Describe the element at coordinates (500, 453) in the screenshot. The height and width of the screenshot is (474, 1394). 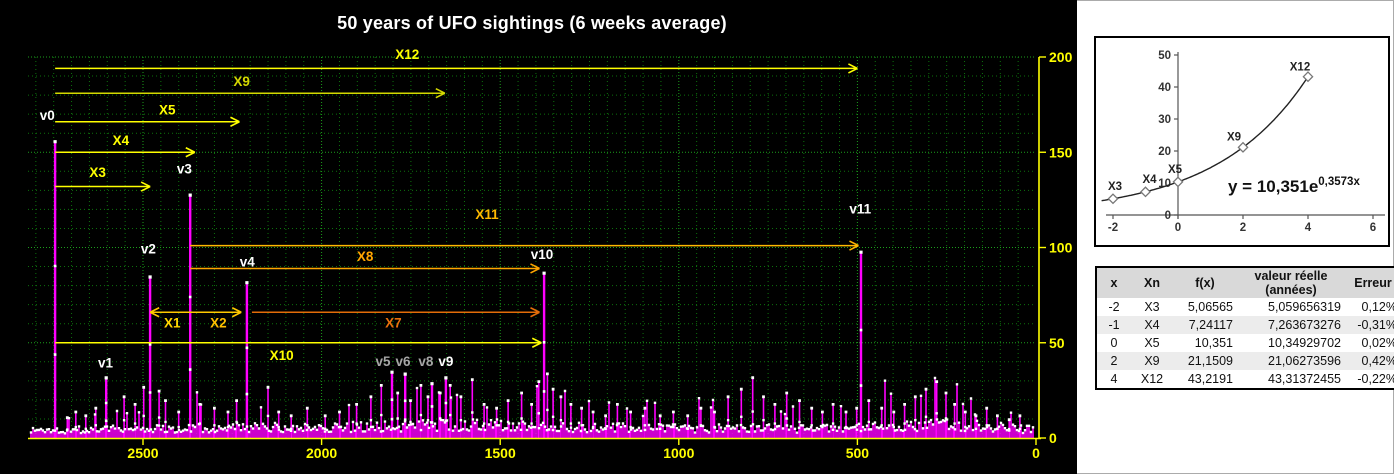
I see `svg-text: 1500` at that location.